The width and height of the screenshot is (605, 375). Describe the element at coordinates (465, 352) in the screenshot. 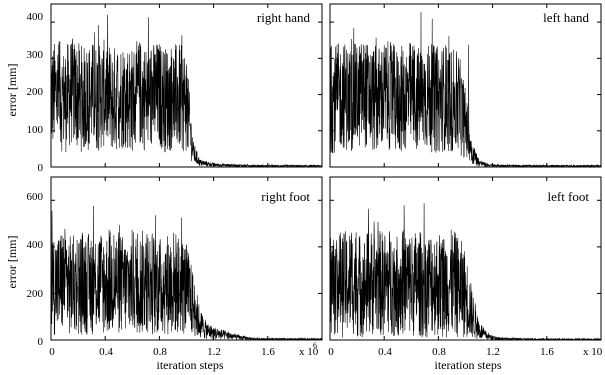

I see `xticks-bottom-right: 0 0.4 0.8 1.2 1.6 x 10` at that location.